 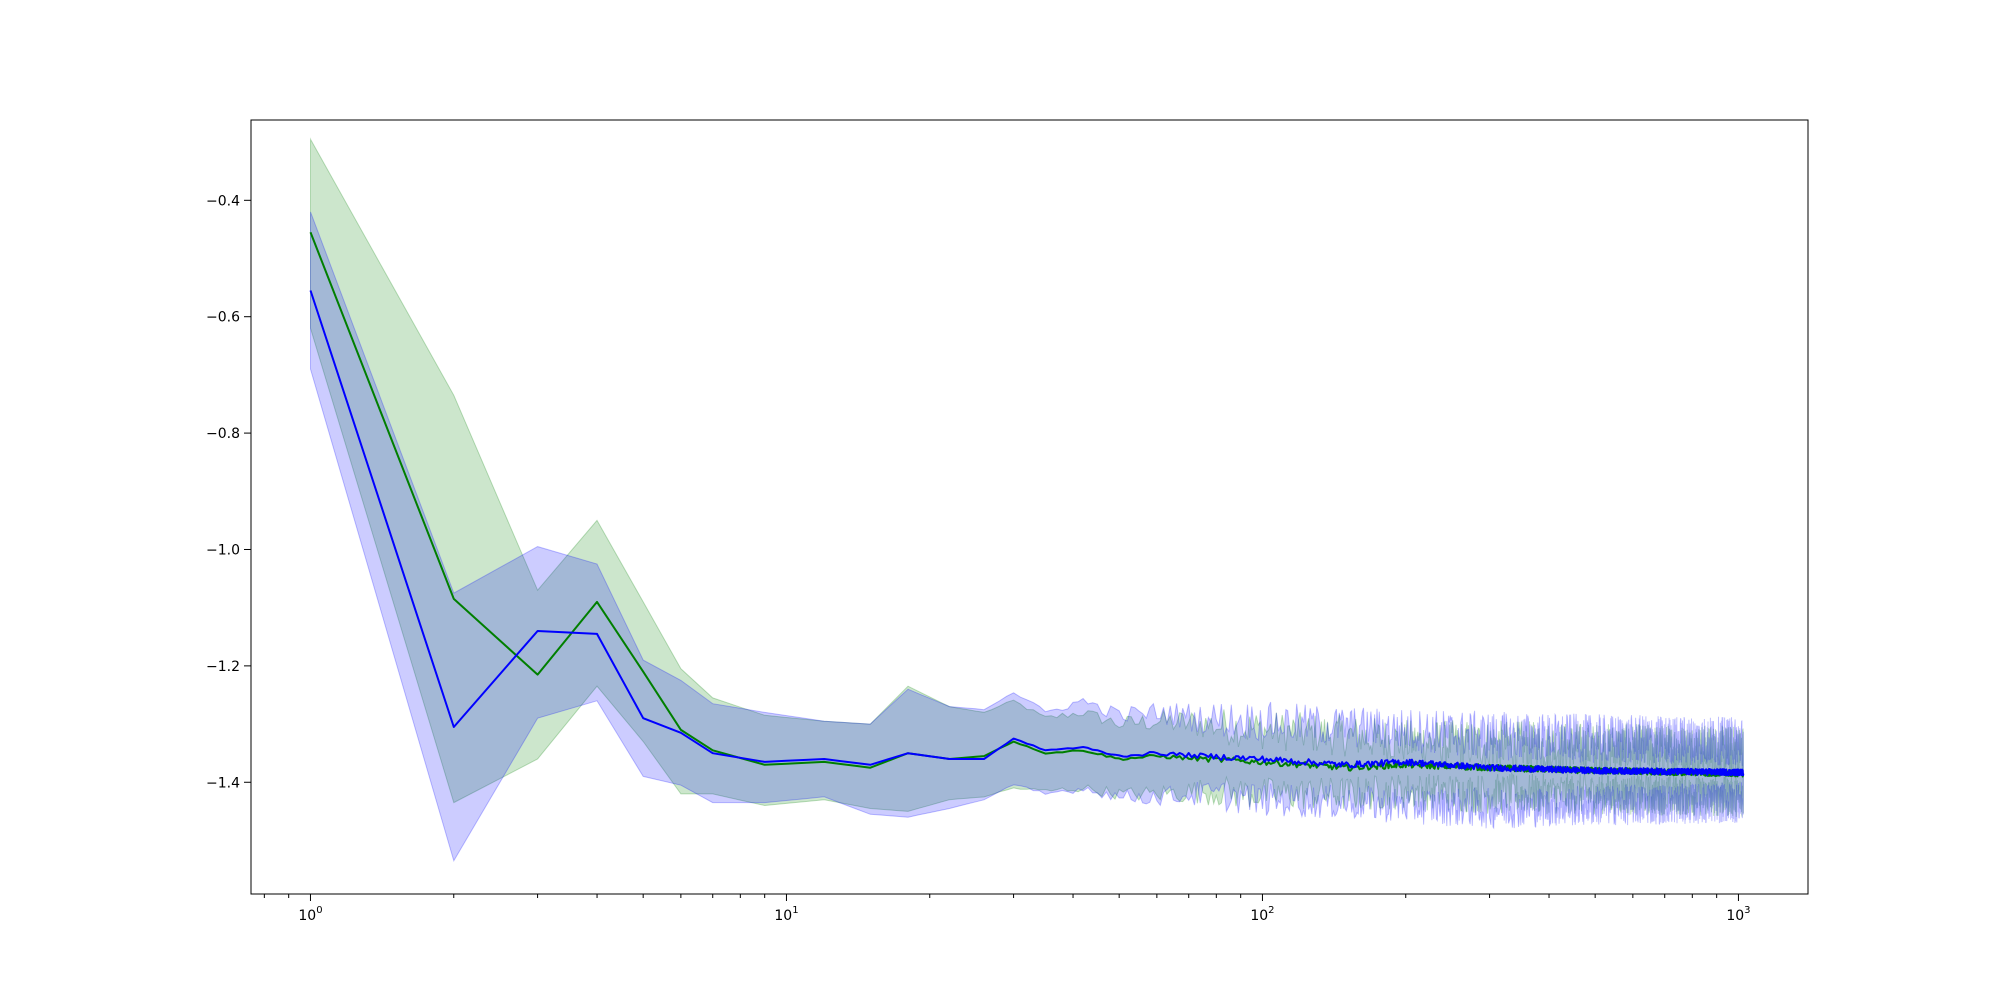 I want to click on y-tick-label: −1.4, so click(x=223, y=783).